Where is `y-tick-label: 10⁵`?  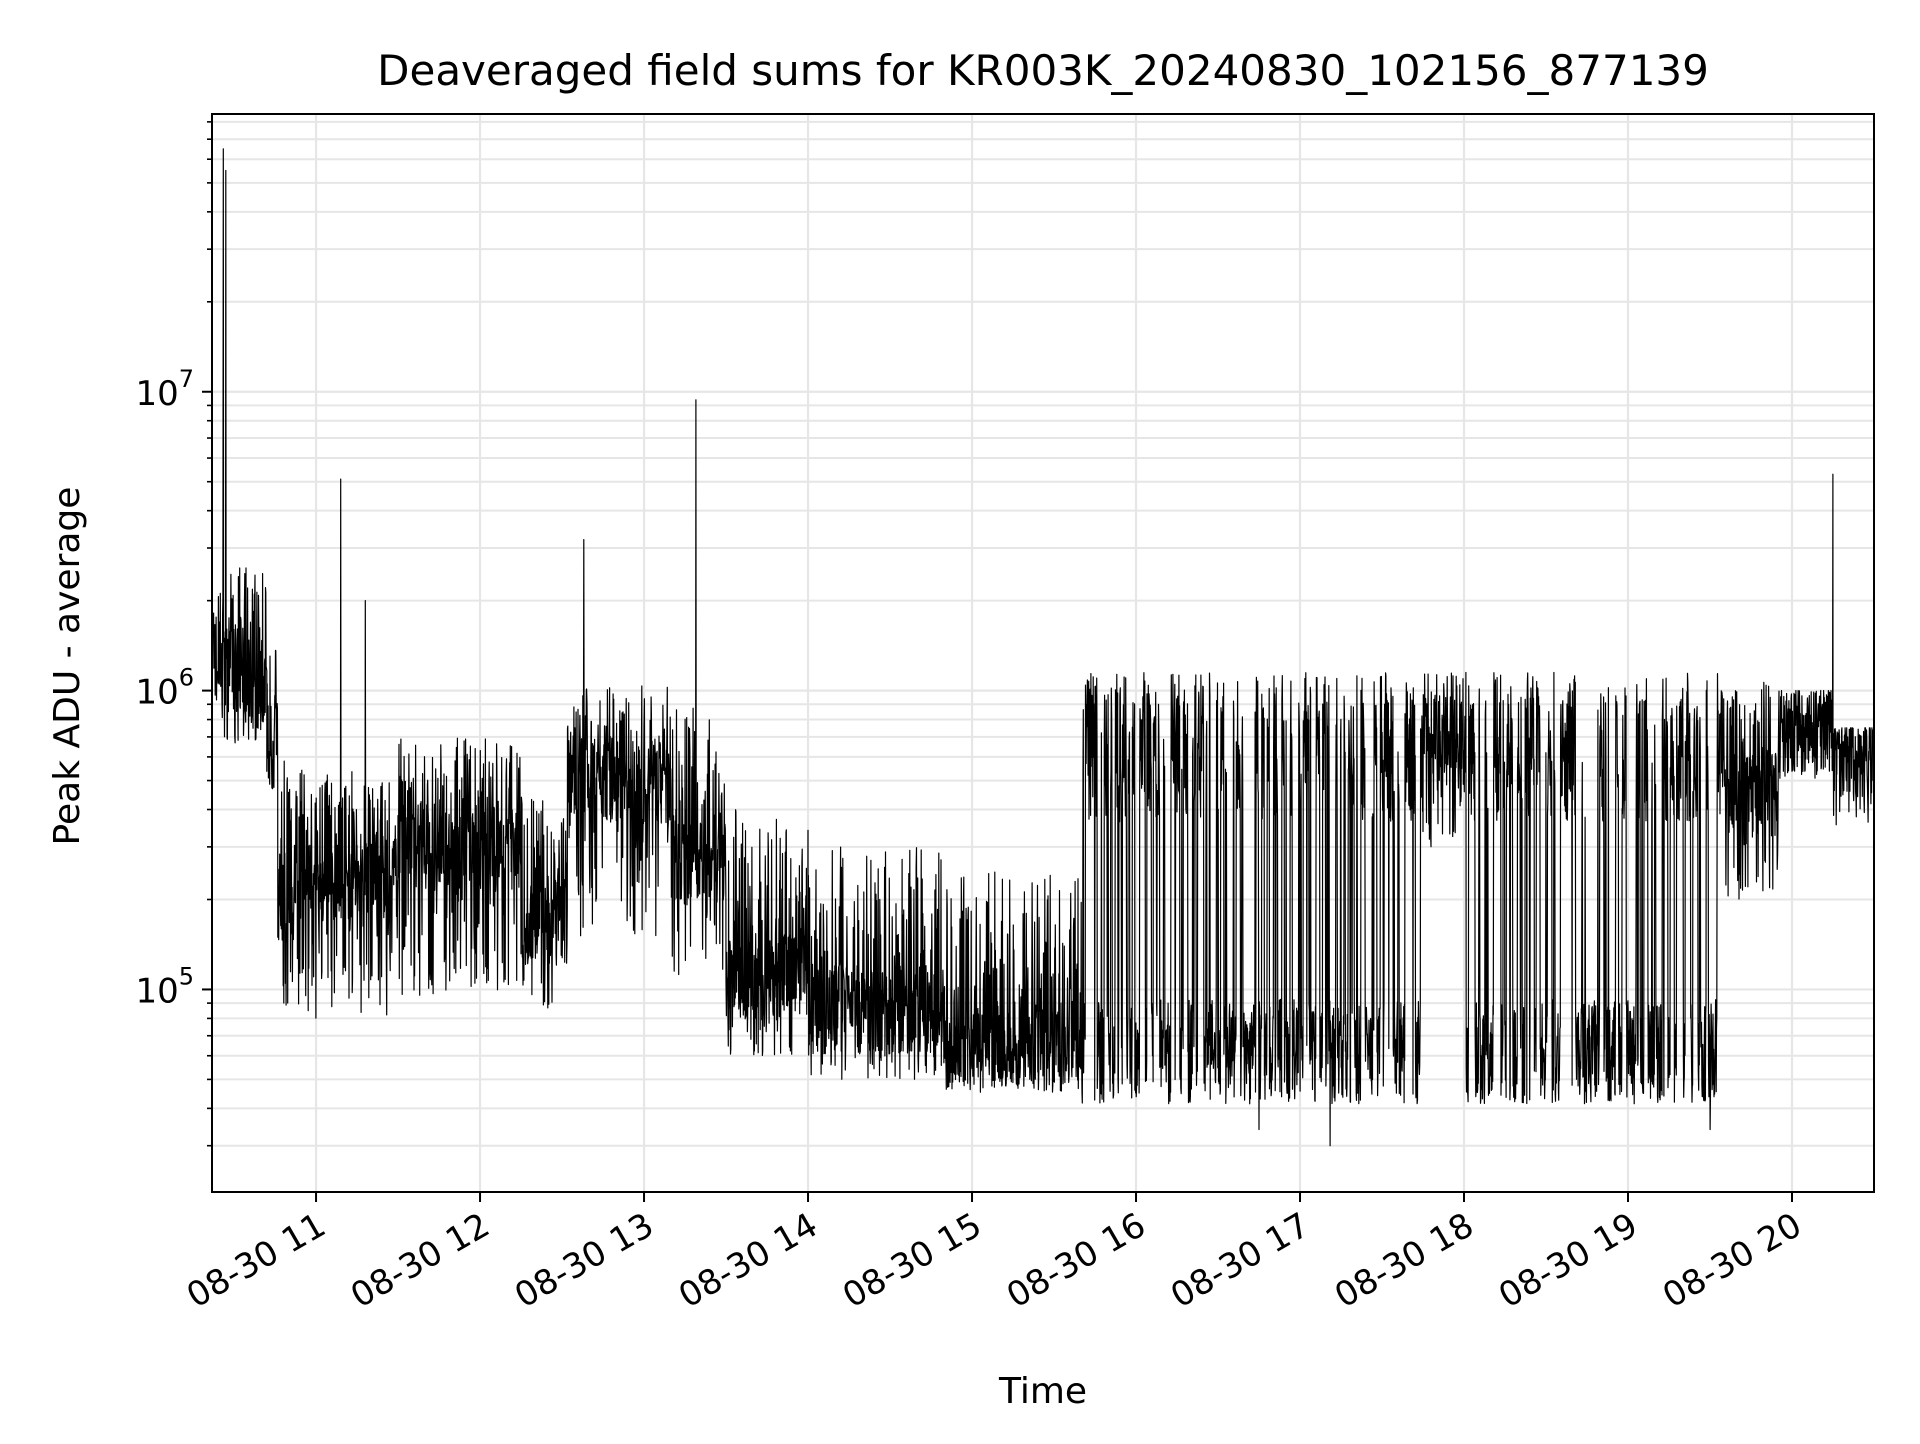 y-tick-label: 10⁵ is located at coordinates (164, 986).